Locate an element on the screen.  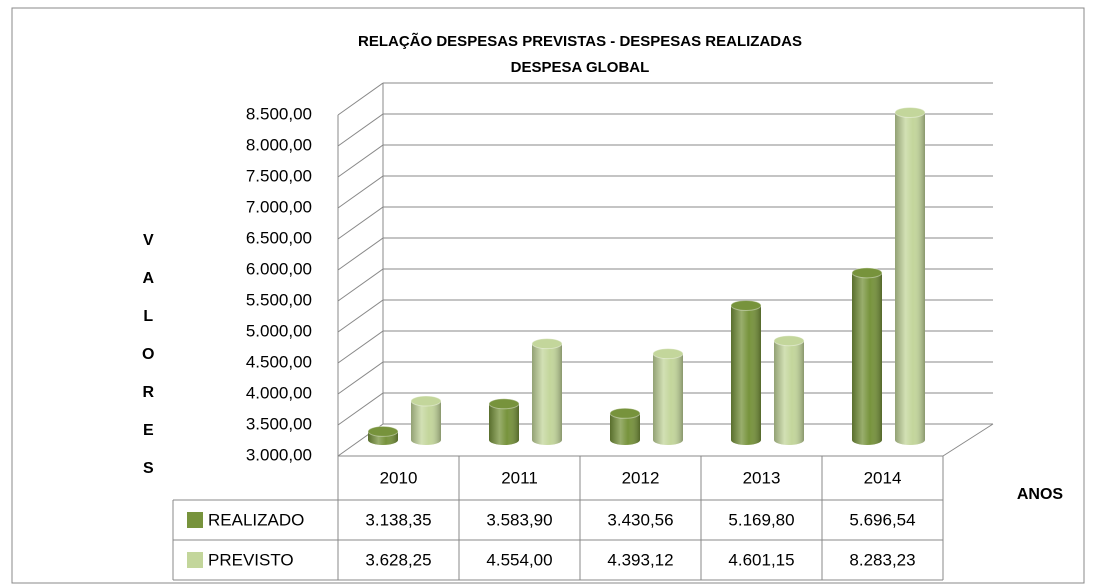
chart-subtitle: DESPESA GLOBAL is located at coordinates (580, 67).